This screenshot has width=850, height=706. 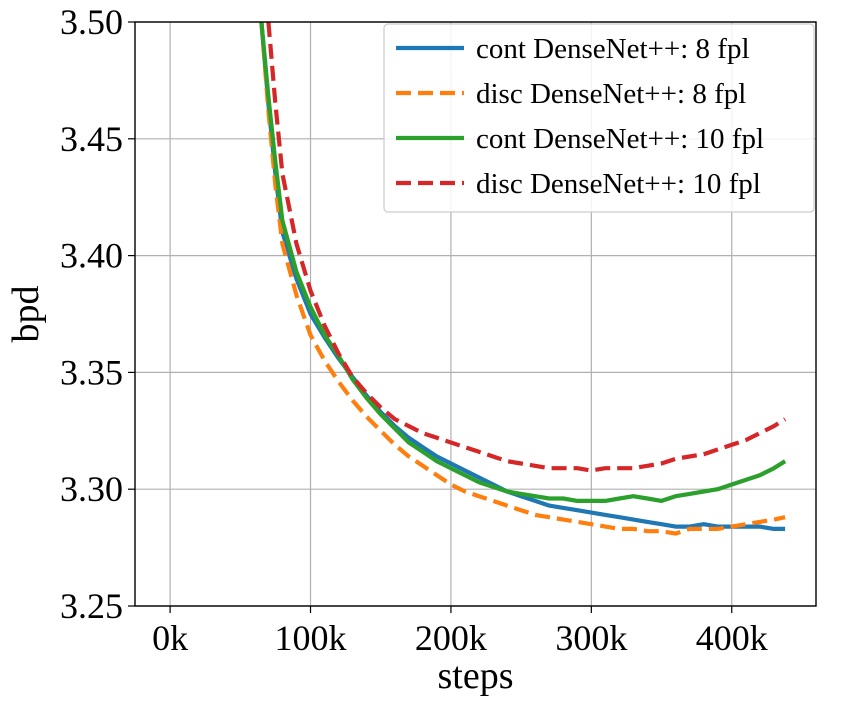 What do you see at coordinates (91, 372) in the screenshot?
I see `y-tick-label: 3.35` at bounding box center [91, 372].